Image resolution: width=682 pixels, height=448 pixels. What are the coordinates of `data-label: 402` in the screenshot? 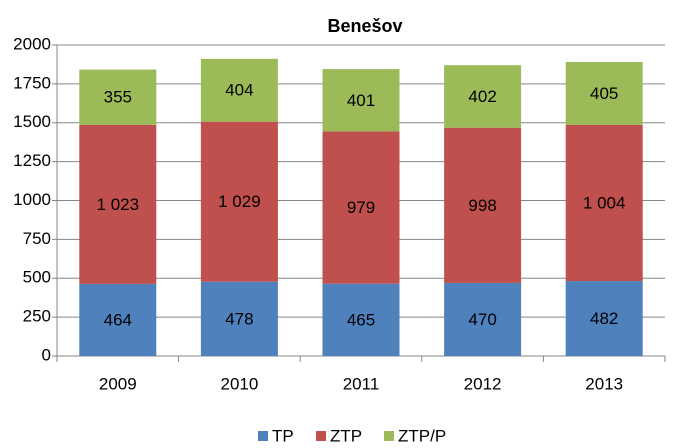 It's located at (482, 96).